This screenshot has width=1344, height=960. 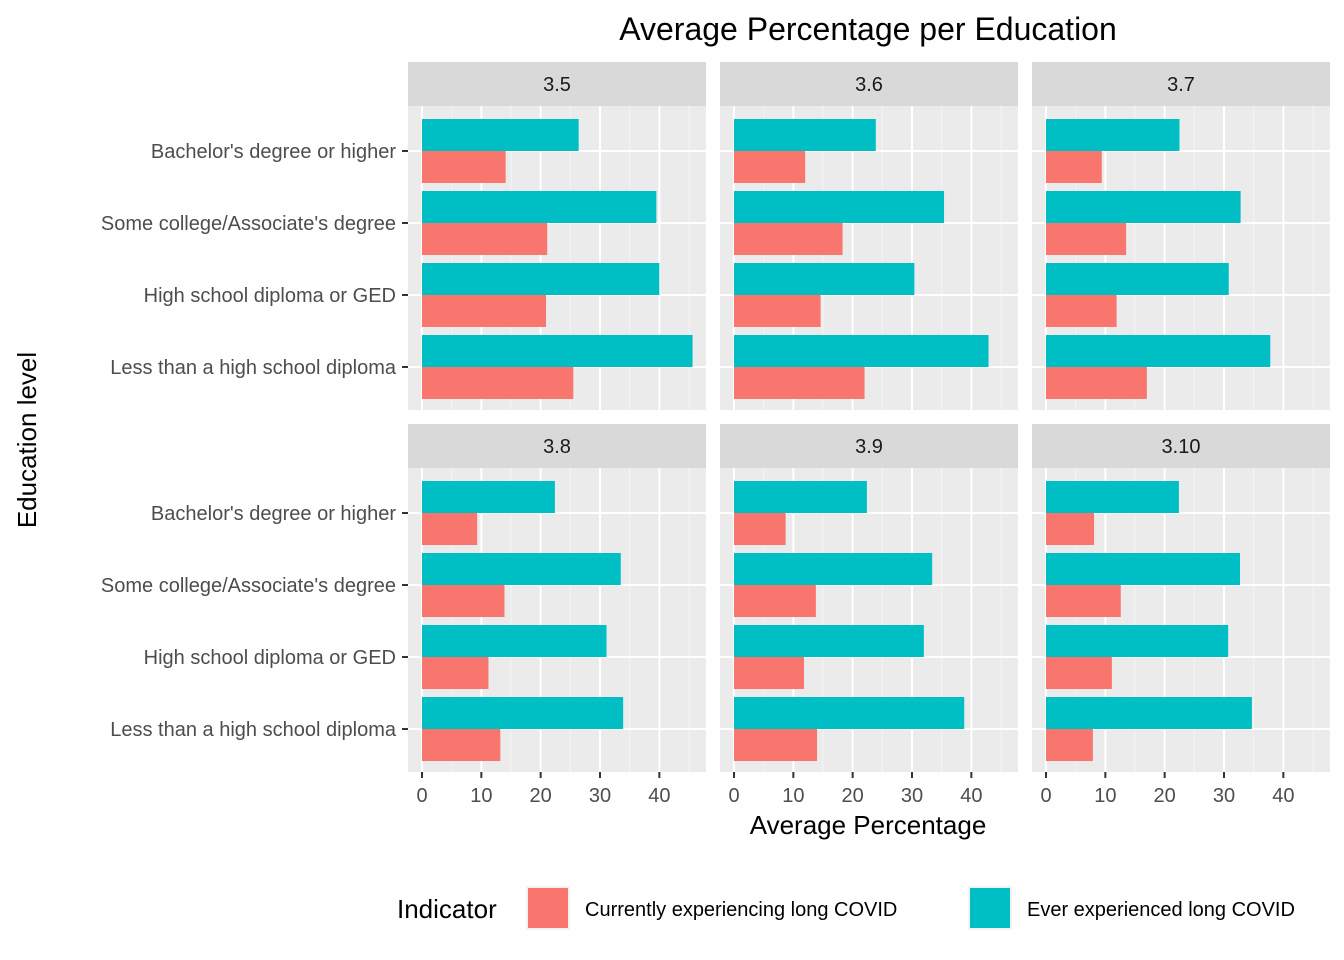 What do you see at coordinates (868, 825) in the screenshot?
I see `x-axis-title: Average Percentage` at bounding box center [868, 825].